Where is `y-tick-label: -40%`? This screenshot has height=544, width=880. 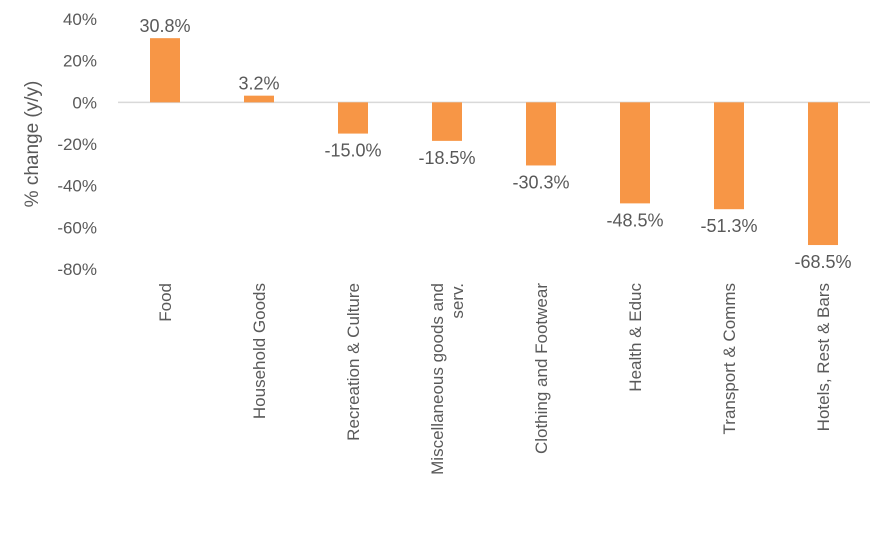 y-tick-label: -40% is located at coordinates (77, 186).